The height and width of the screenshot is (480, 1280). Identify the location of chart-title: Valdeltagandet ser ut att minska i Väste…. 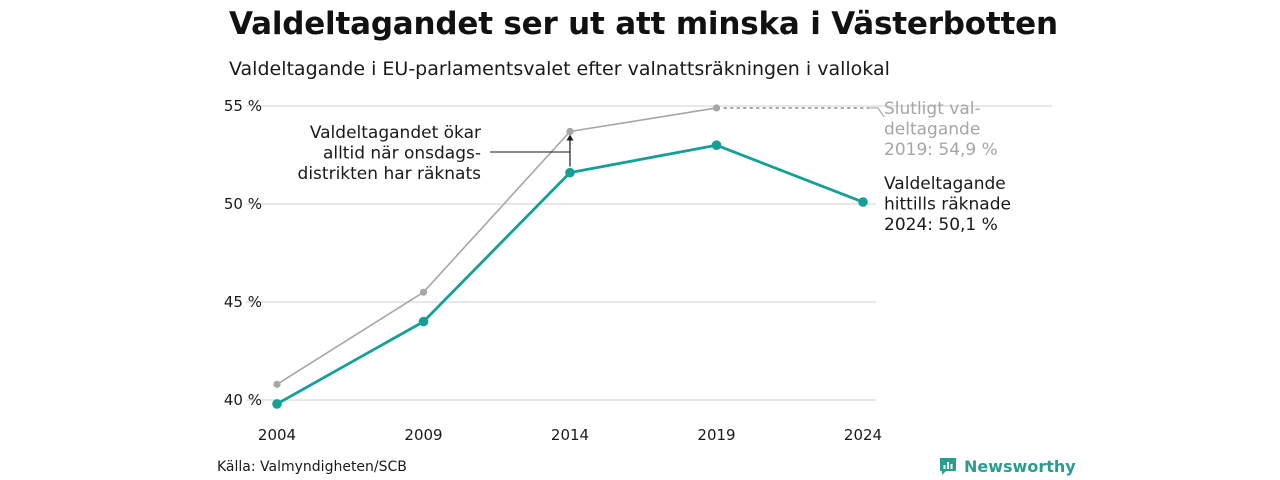
(643, 24).